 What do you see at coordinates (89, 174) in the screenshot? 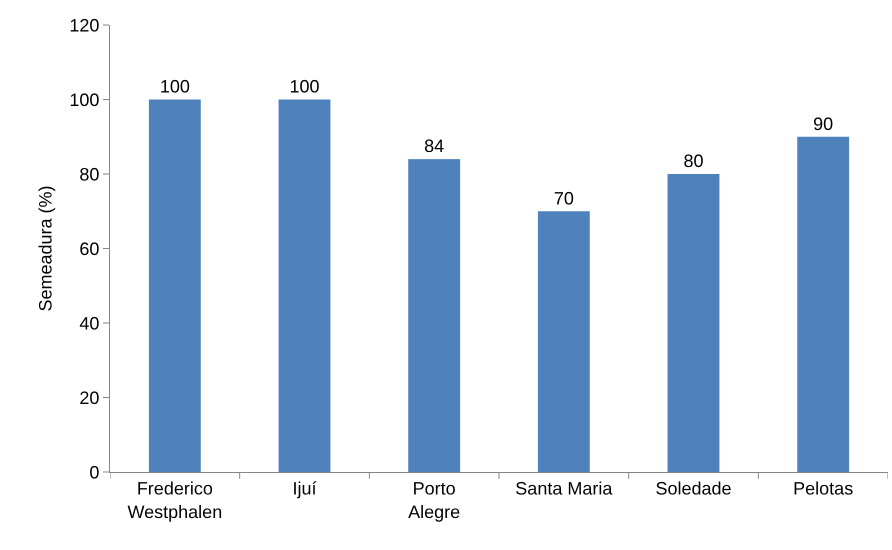
I see `y-tick-label: 80` at bounding box center [89, 174].